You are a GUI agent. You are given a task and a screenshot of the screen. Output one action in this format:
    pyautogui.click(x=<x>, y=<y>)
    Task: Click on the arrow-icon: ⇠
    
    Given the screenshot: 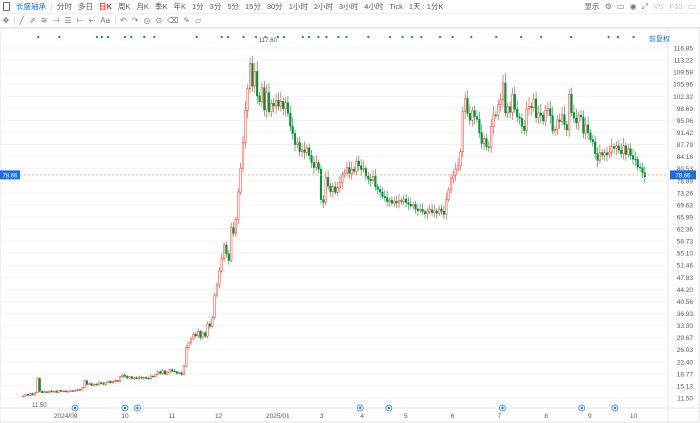 What is the action you would take?
    pyautogui.click(x=92, y=20)
    